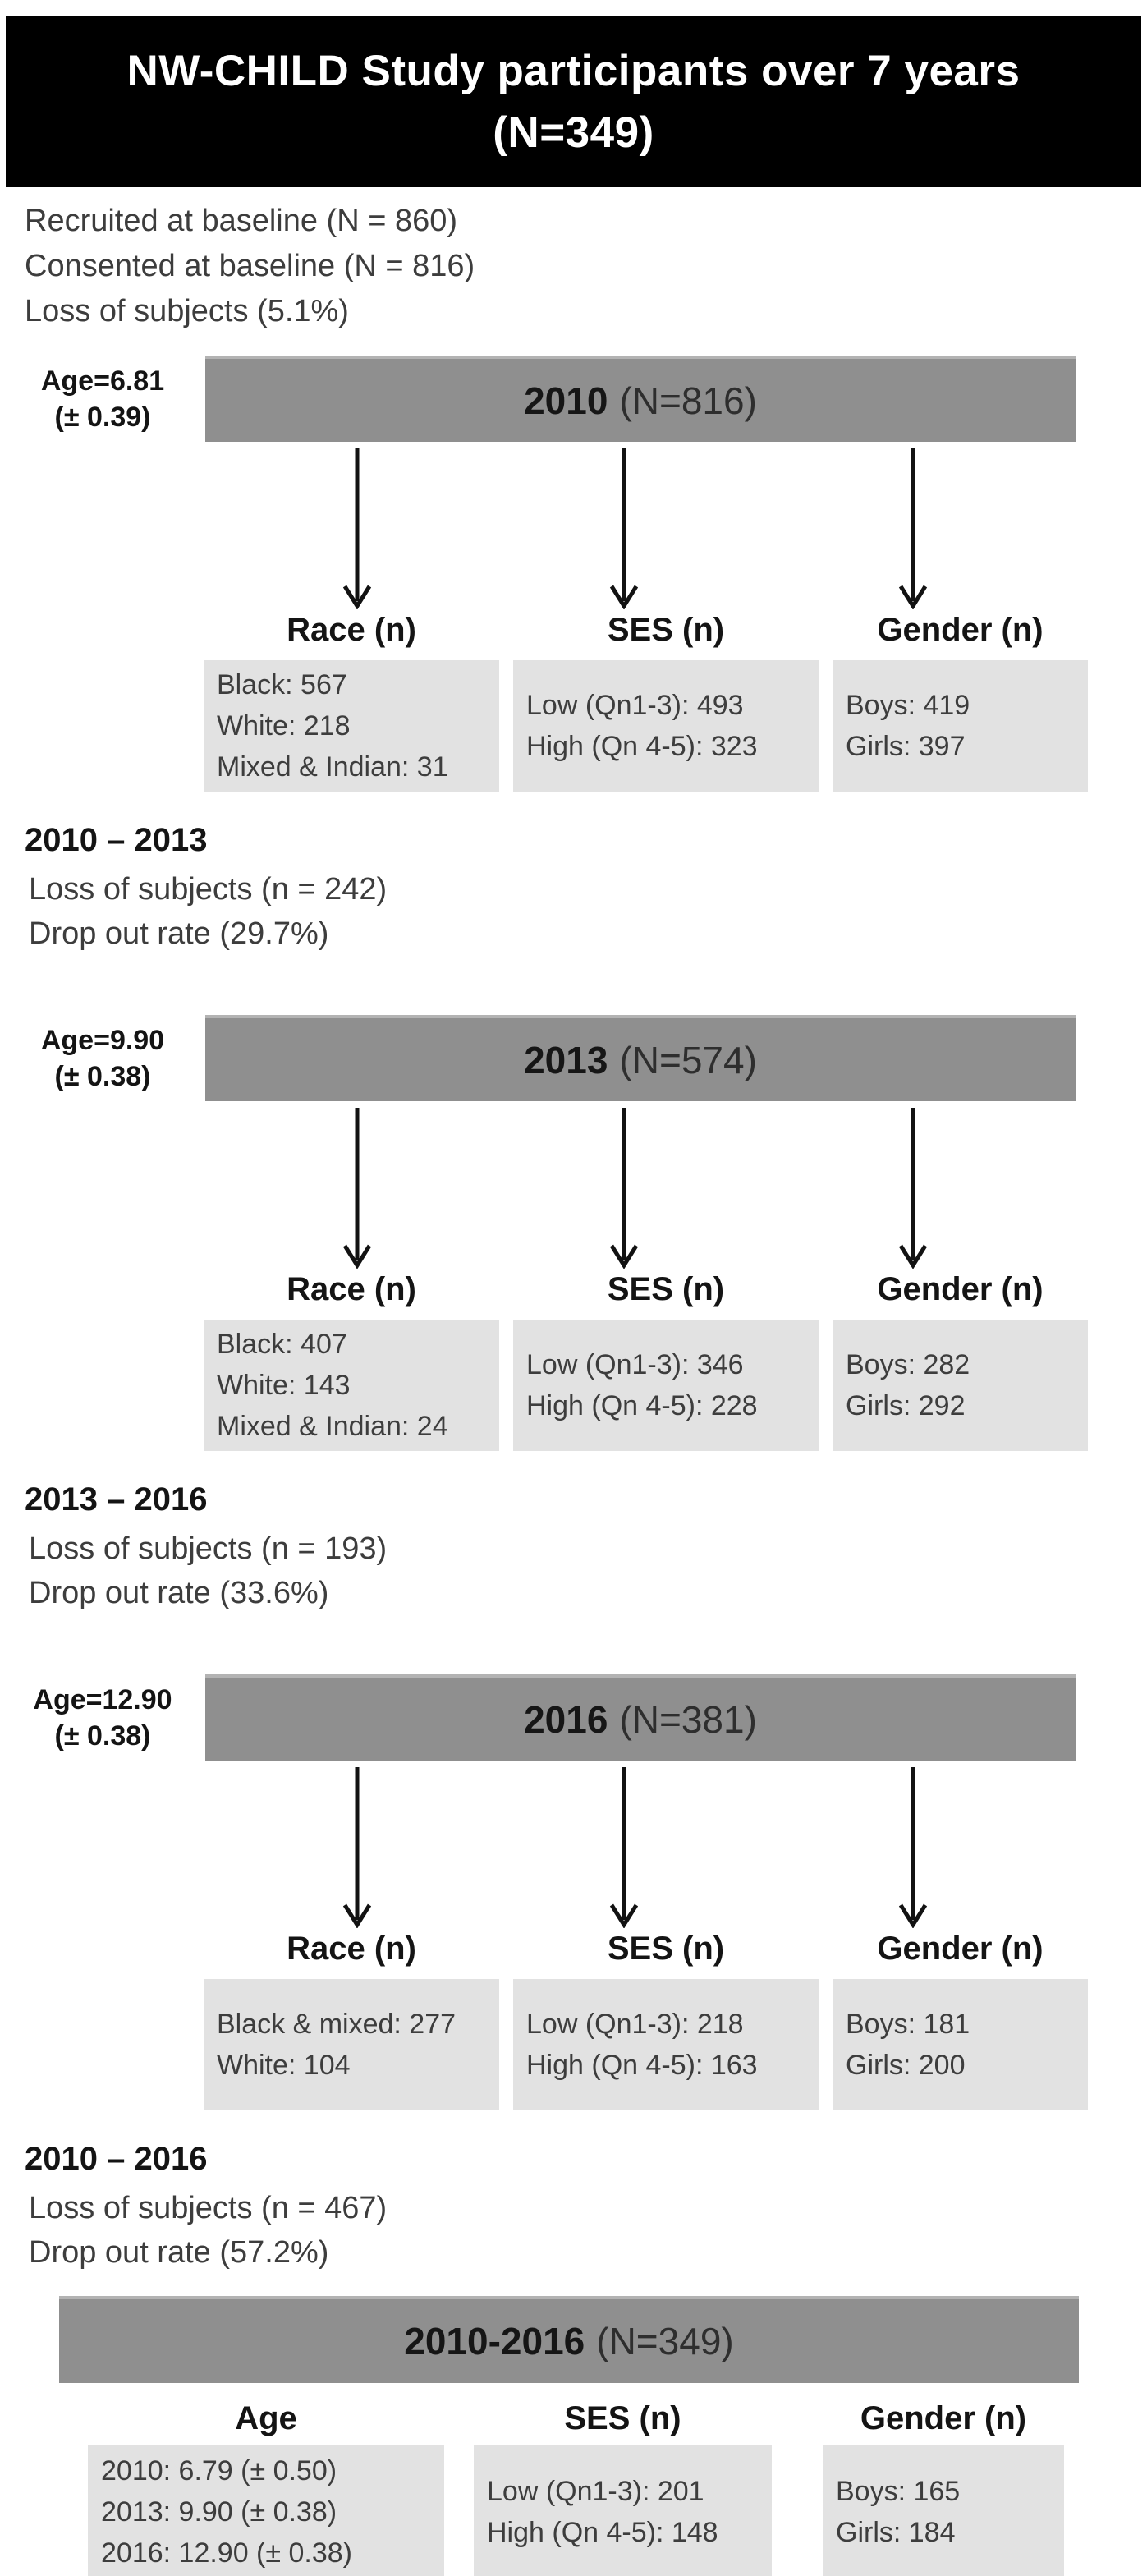 Image resolution: width=1147 pixels, height=2576 pixels. I want to click on year-label: 2010, so click(566, 400).